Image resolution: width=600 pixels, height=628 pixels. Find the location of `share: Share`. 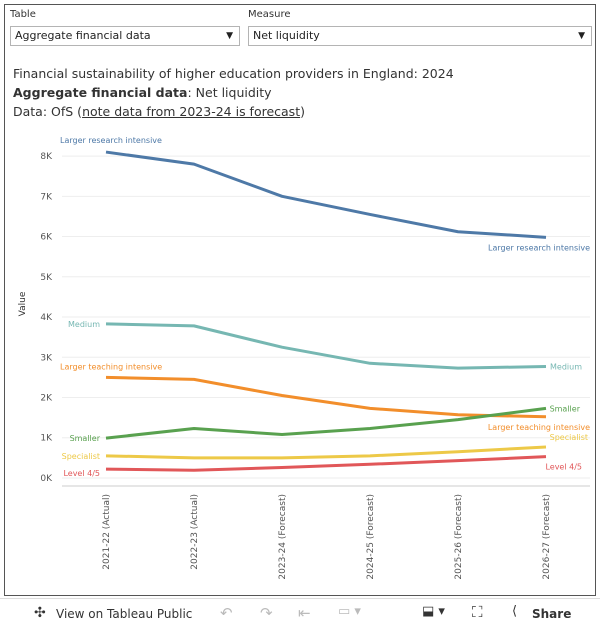

share: Share is located at coordinates (552, 614).